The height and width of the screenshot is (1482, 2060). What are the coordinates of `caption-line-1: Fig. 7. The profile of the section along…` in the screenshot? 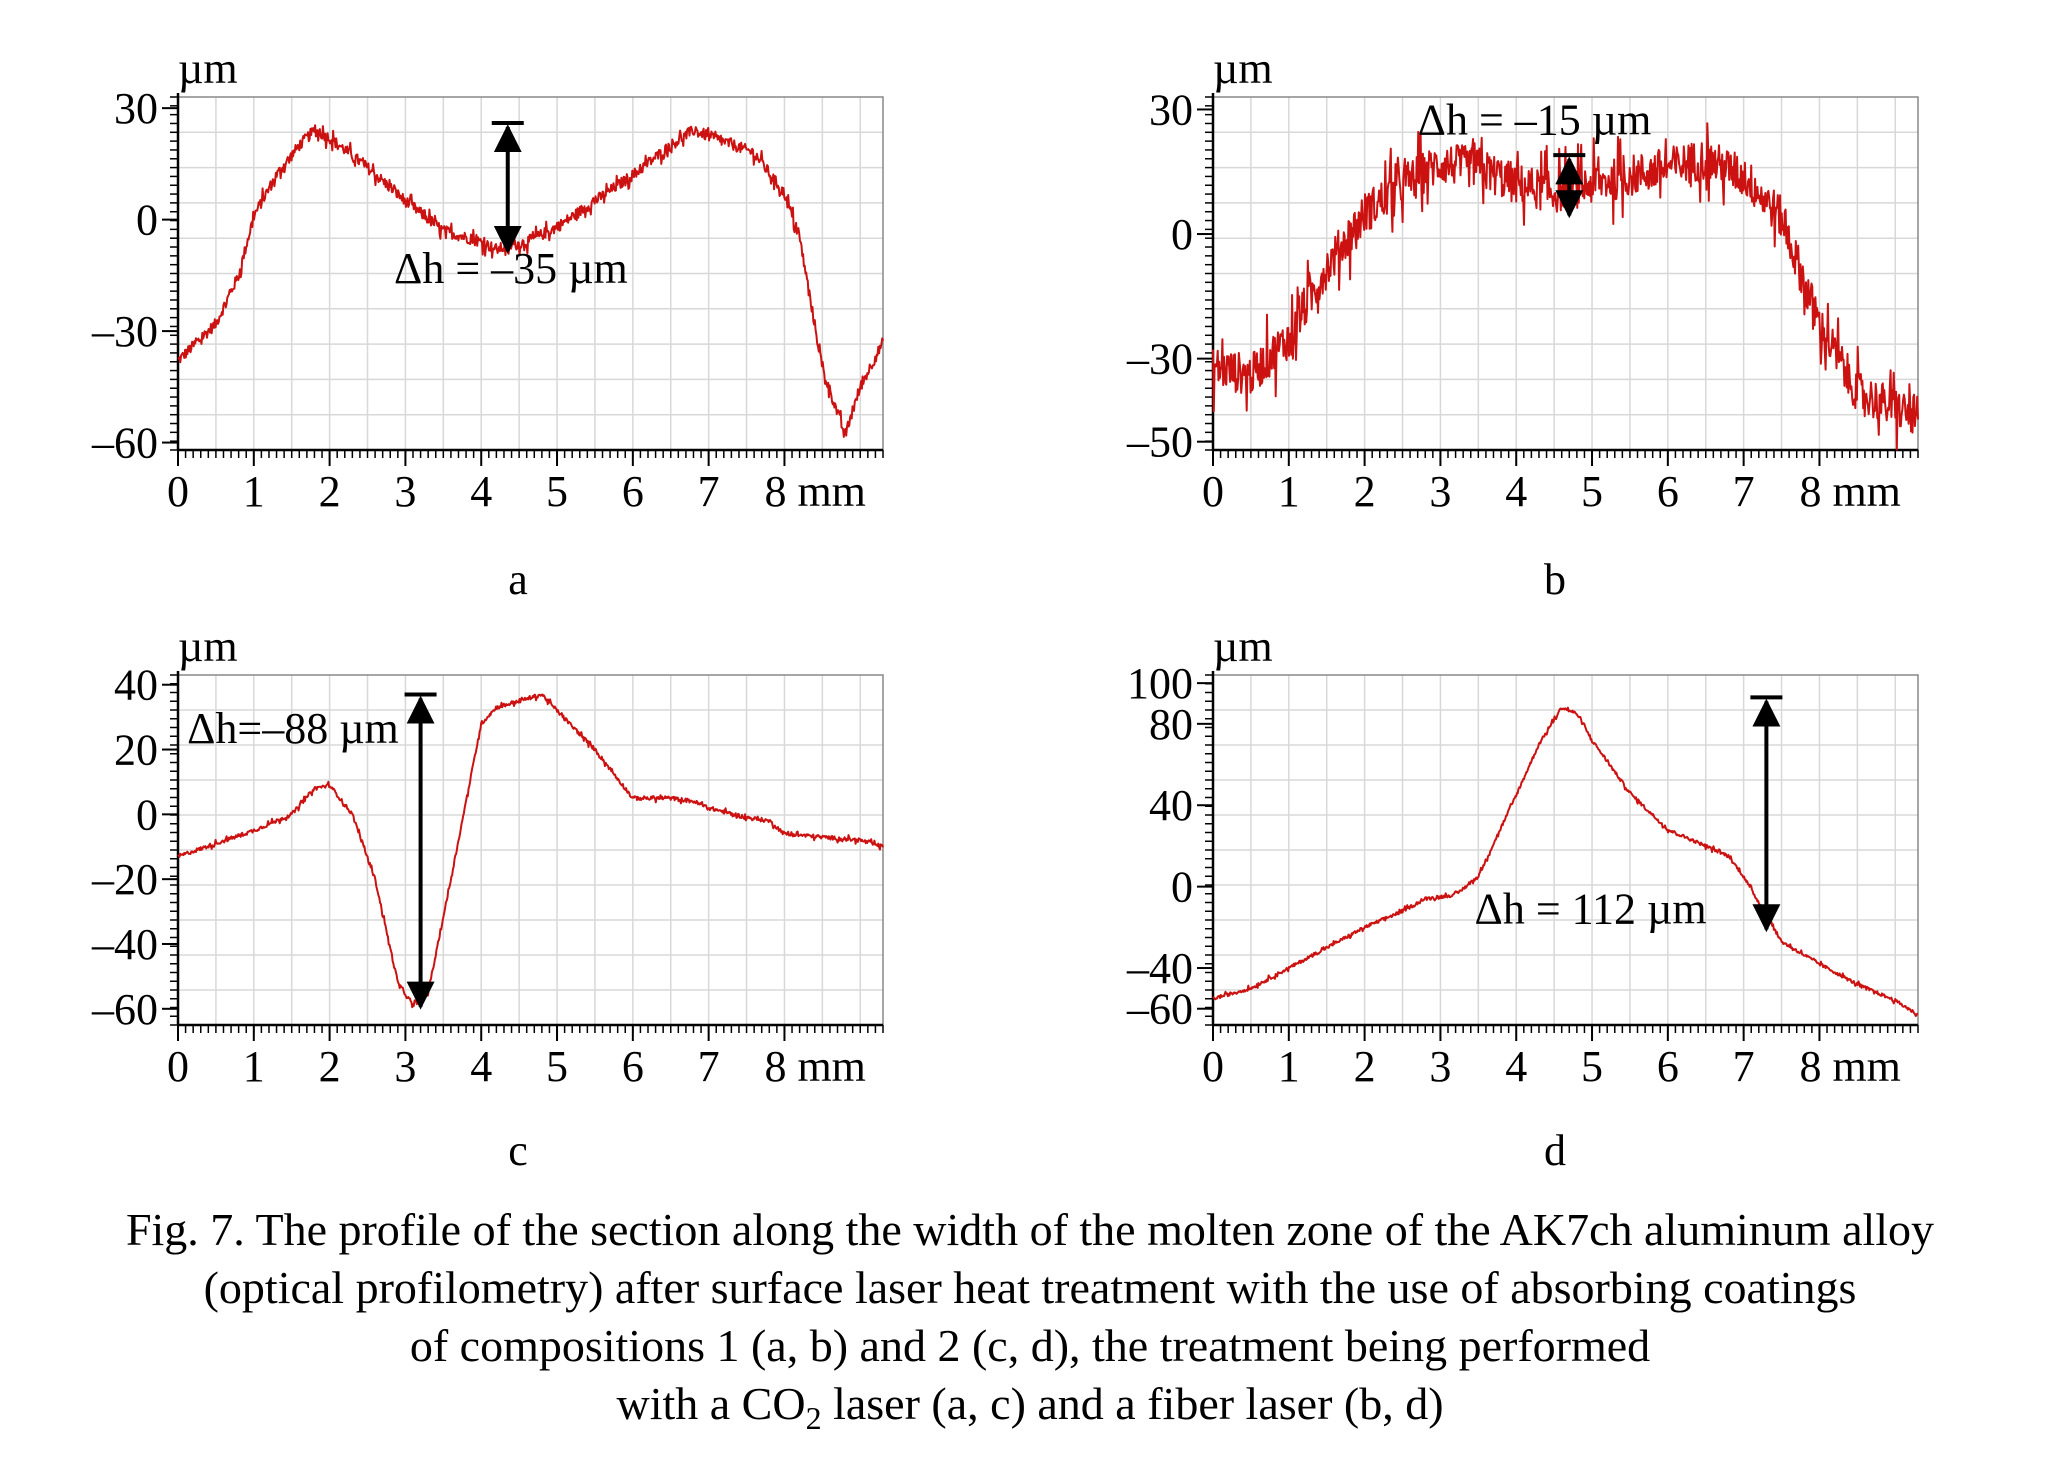 It's located at (1030, 1229).